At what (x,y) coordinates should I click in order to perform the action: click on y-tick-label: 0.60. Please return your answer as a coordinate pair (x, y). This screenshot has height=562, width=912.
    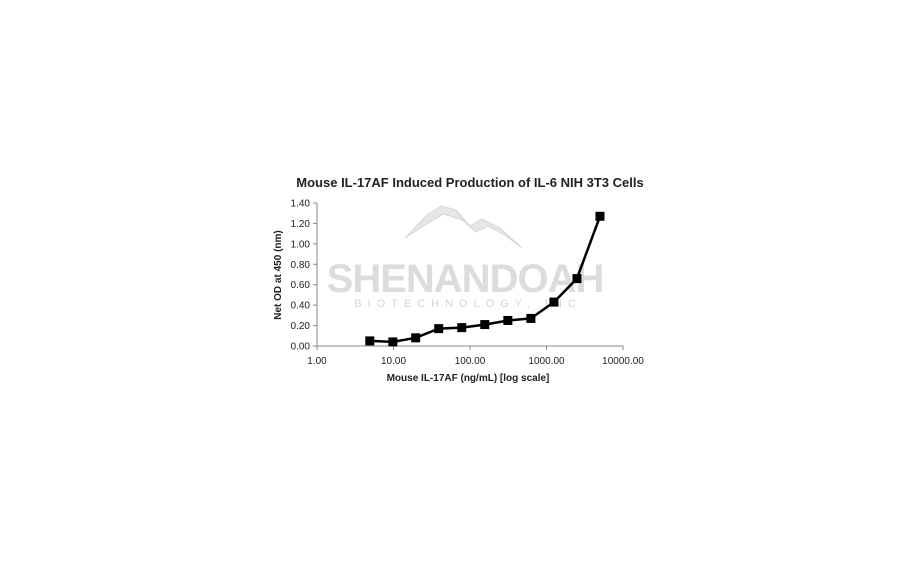
    Looking at the image, I should click on (301, 285).